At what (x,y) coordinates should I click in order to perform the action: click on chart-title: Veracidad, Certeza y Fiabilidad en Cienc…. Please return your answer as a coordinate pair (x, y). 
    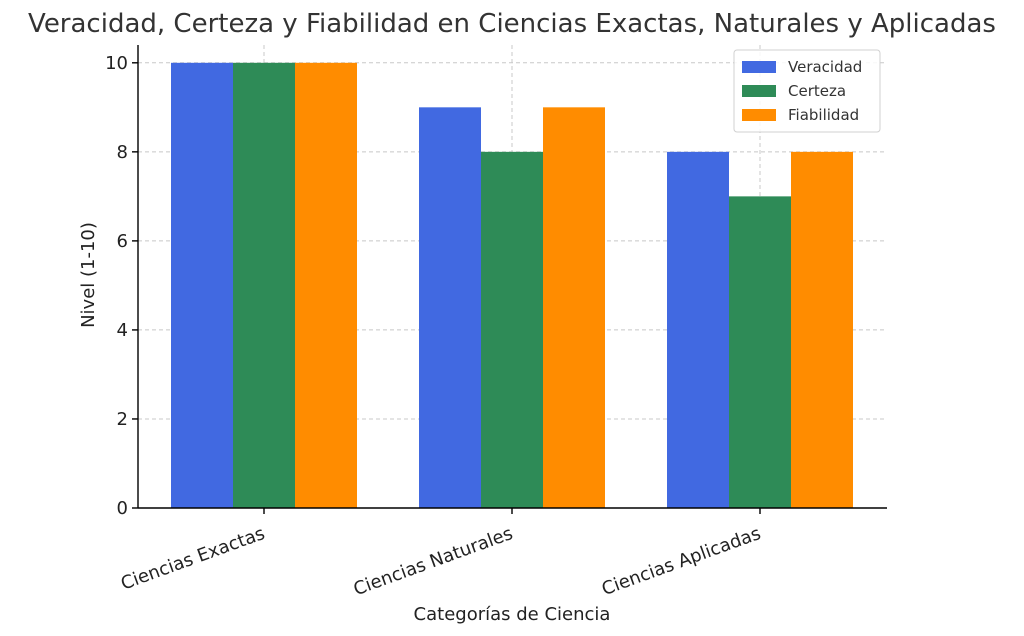
    Looking at the image, I should click on (512, 24).